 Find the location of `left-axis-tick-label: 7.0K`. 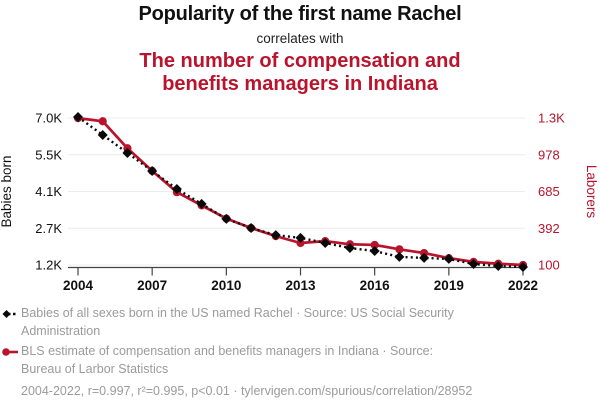

left-axis-tick-label: 7.0K is located at coordinates (48, 118).